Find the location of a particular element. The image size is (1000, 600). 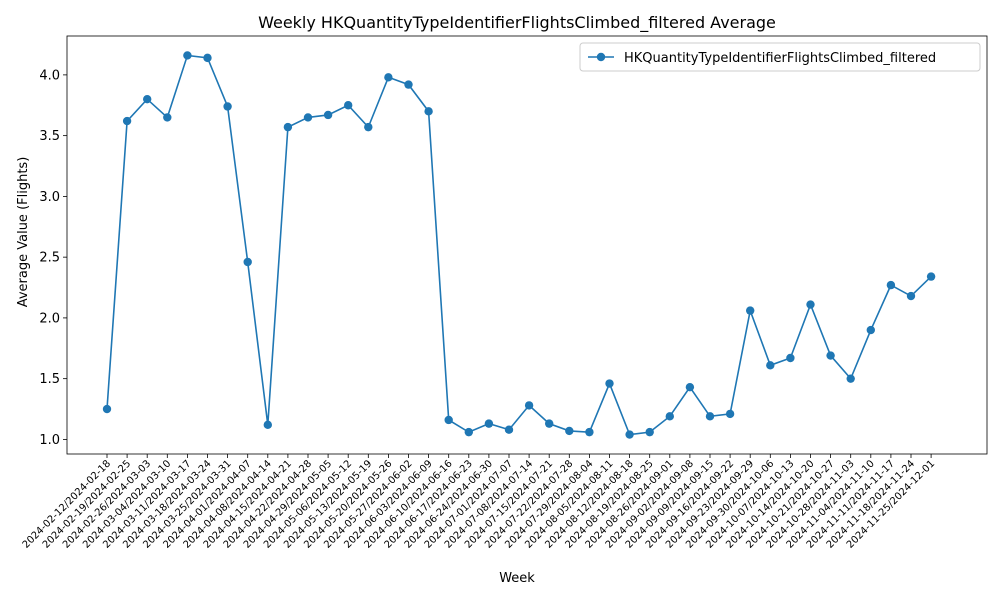

y-tick-label: 2.5 is located at coordinates (49, 258).